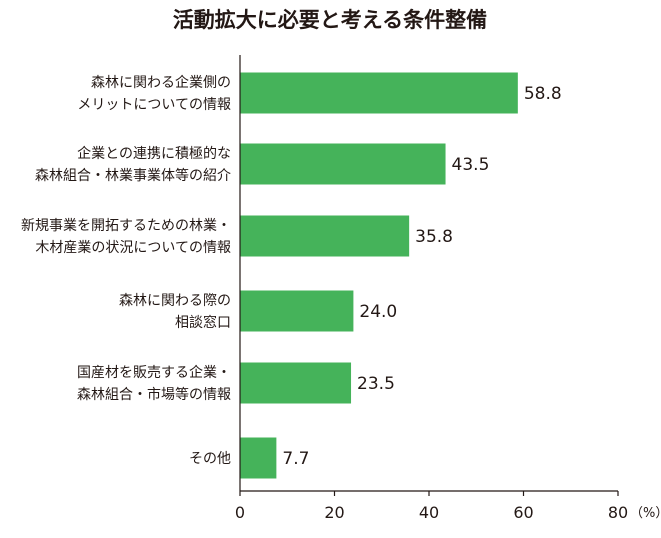 The height and width of the screenshot is (538, 661). Describe the element at coordinates (334, 512) in the screenshot. I see `x-tick-label: 20` at that location.